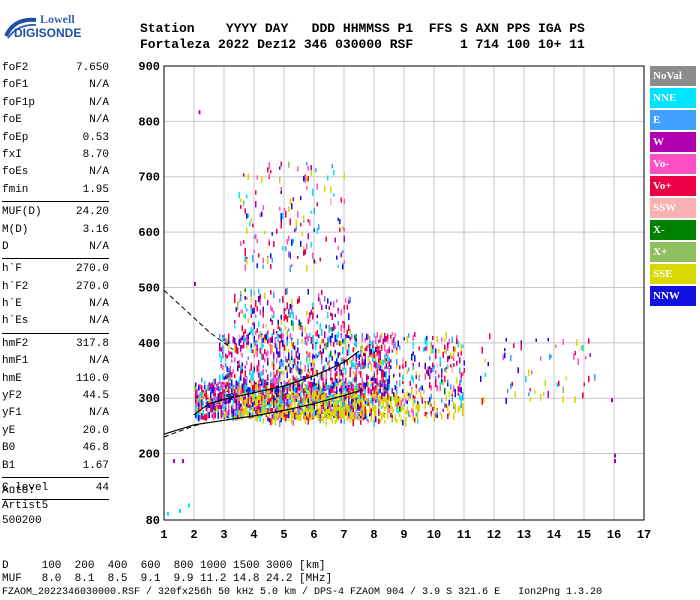 The height and width of the screenshot is (600, 700). What do you see at coordinates (55, 172) in the screenshot?
I see `param-row: foEs N/A` at bounding box center [55, 172].